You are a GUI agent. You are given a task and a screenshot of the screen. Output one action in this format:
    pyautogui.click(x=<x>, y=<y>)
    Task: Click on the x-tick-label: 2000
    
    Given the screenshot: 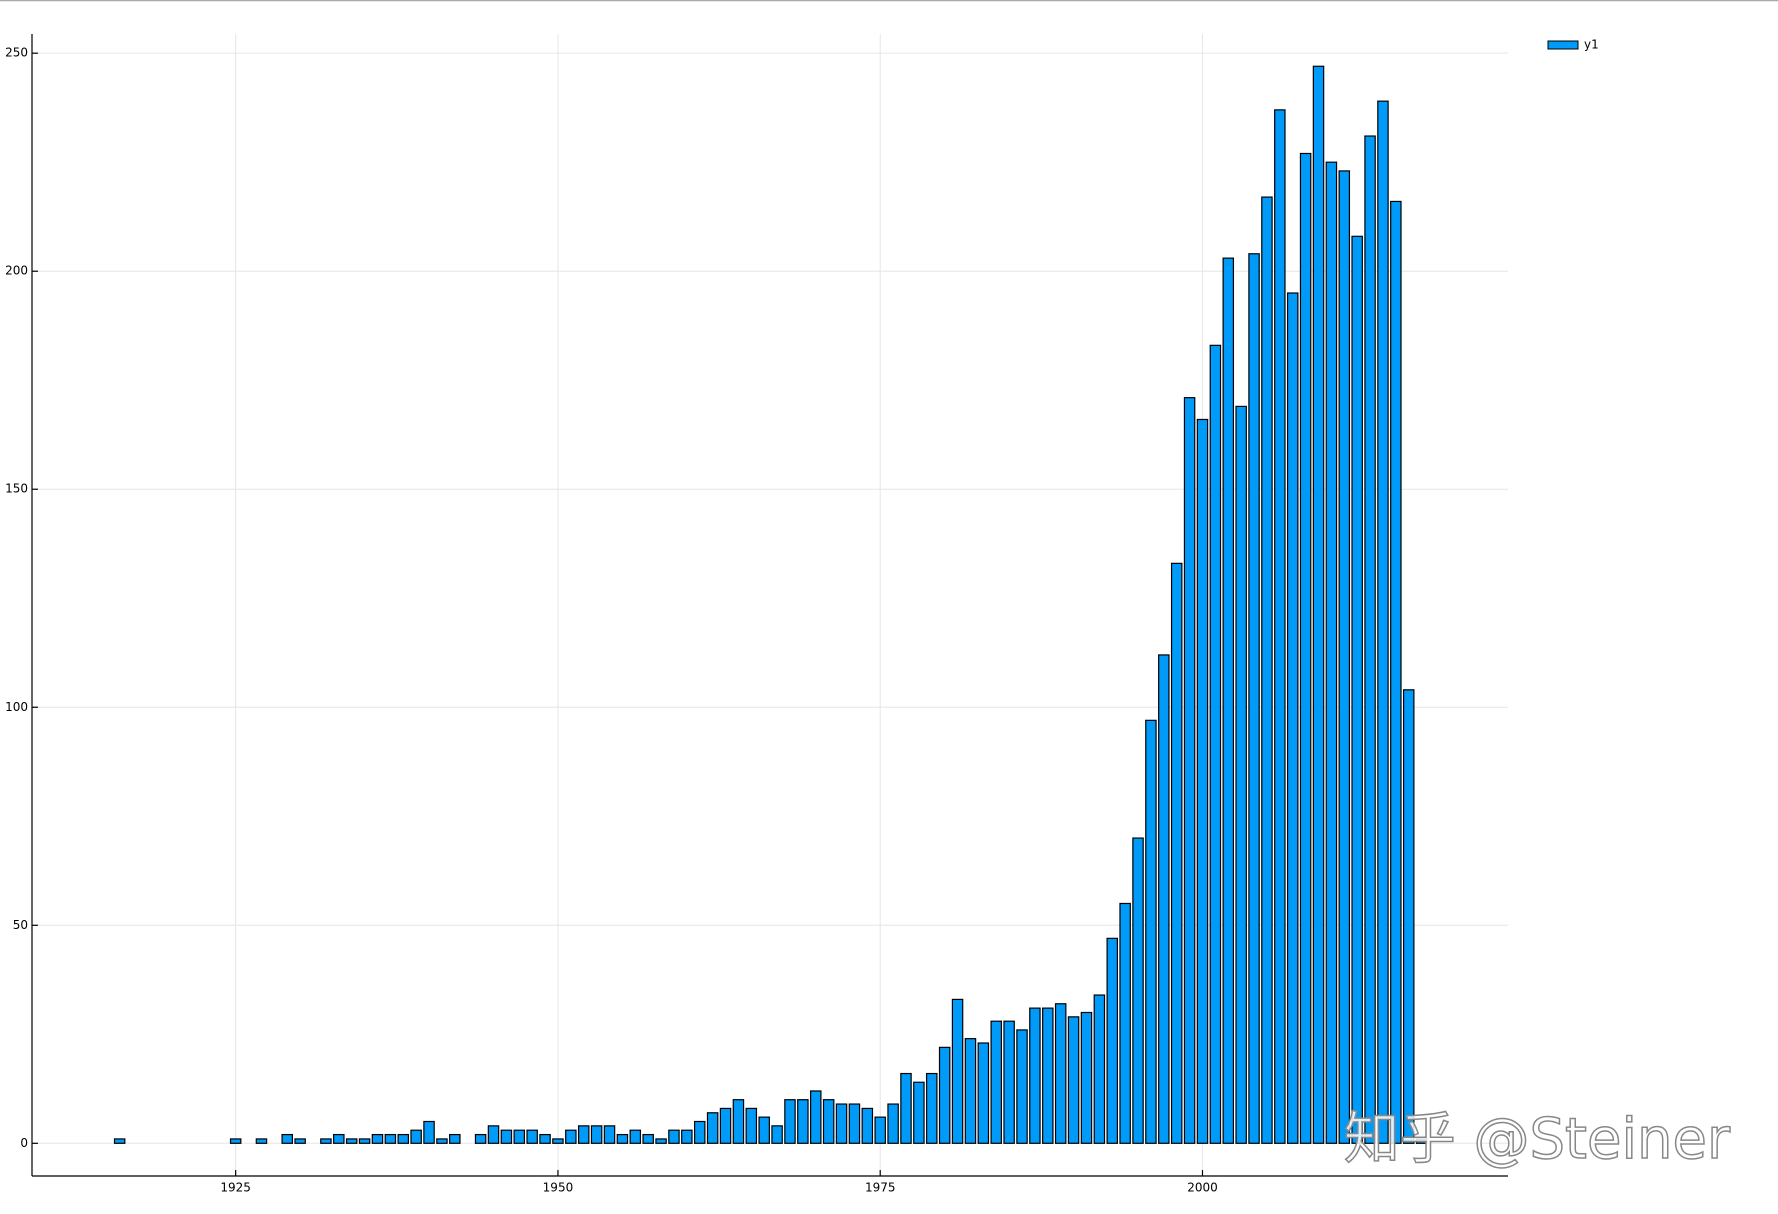 What is the action you would take?
    pyautogui.click(x=1202, y=1188)
    